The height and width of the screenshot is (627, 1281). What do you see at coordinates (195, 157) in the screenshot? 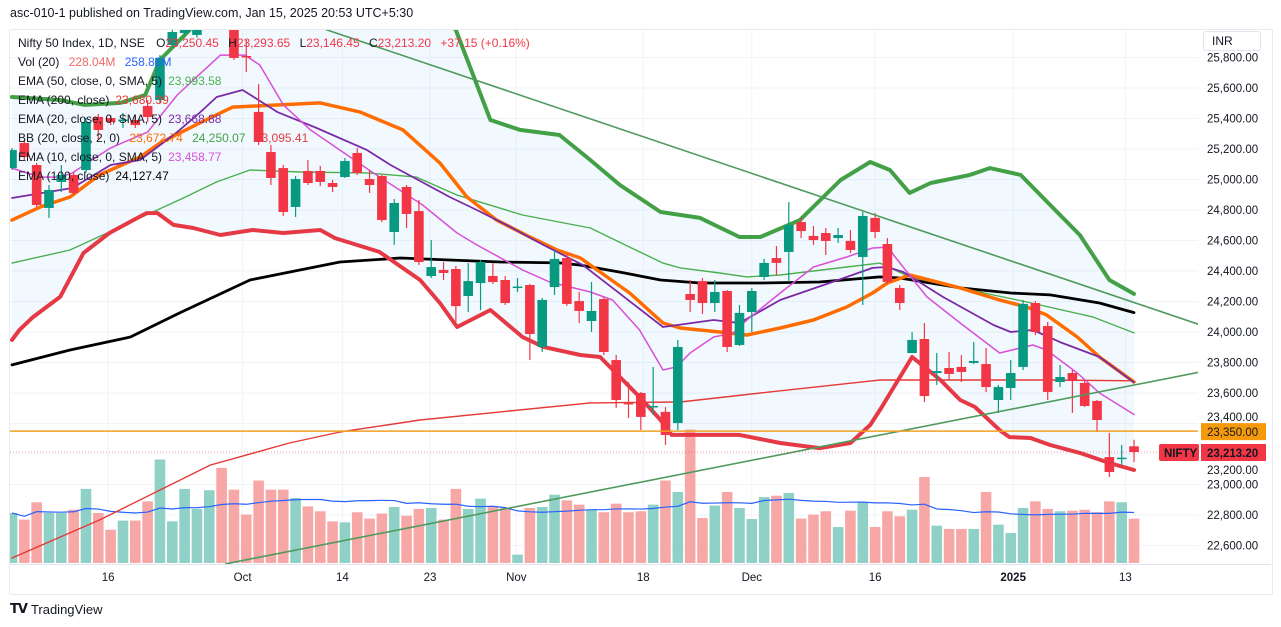
I see `ema10-value: 23,458.77` at bounding box center [195, 157].